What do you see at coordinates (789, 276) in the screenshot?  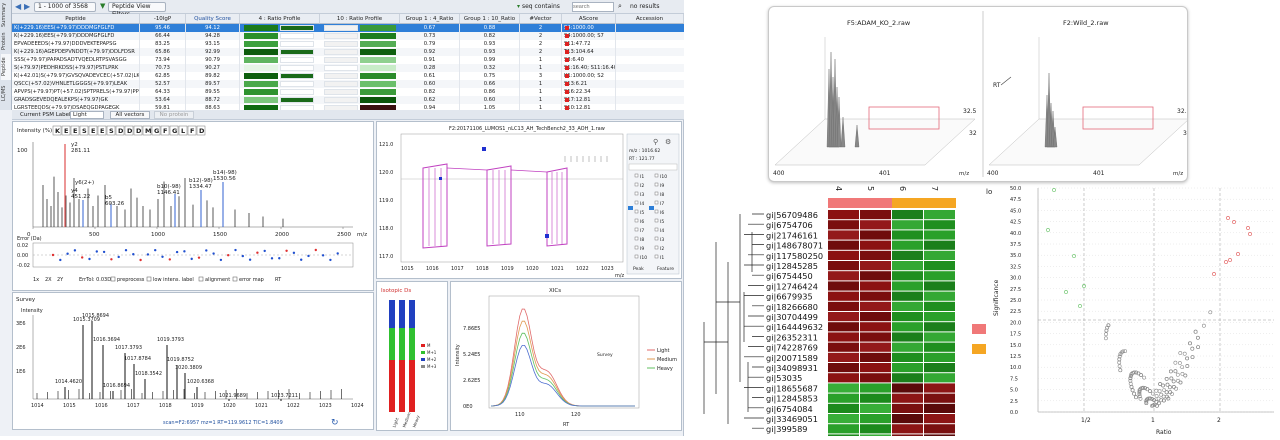 I see `heatmap-row-label: gi|6754450` at bounding box center [789, 276].